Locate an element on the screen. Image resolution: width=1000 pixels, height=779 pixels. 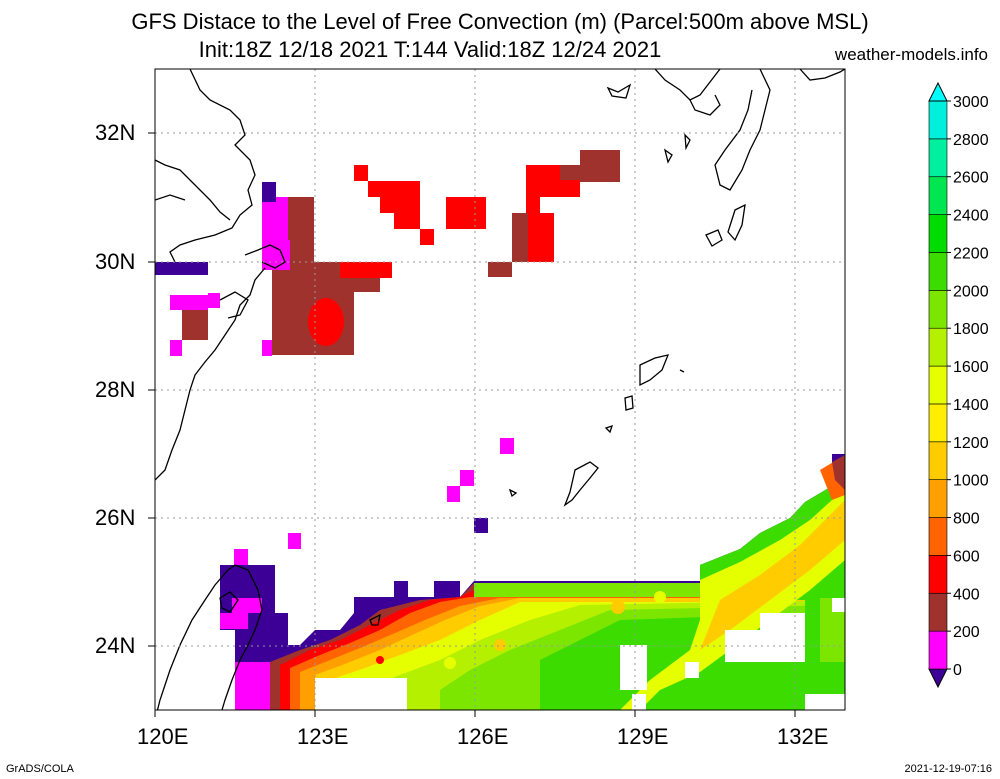
lon-label-120e: 120E is located at coordinates (163, 736).